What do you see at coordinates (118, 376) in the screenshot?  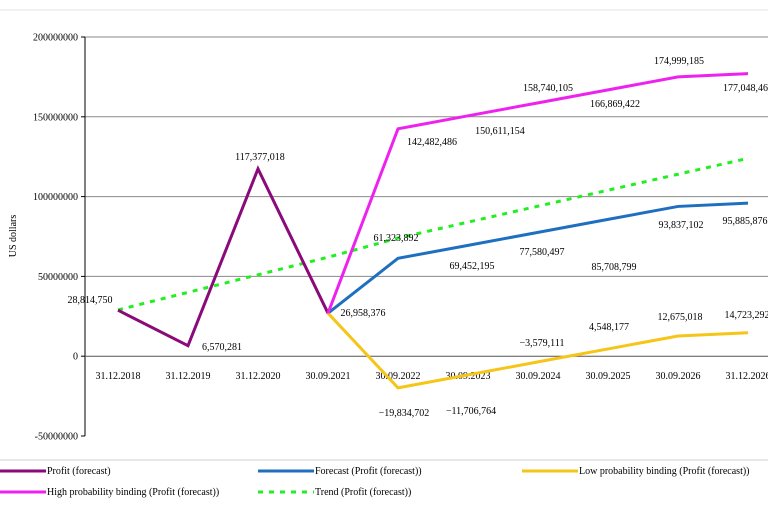 I see `x-tick-label: 31.12.2018` at bounding box center [118, 376].